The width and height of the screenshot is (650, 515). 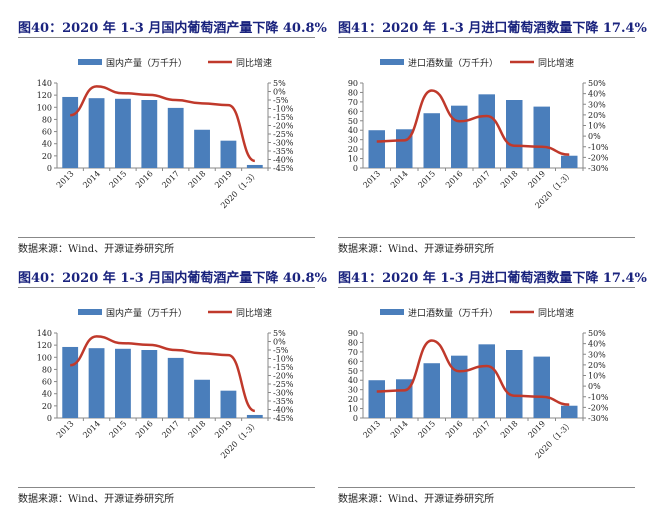 I want to click on y-tick-label: 120, so click(x=44, y=95).